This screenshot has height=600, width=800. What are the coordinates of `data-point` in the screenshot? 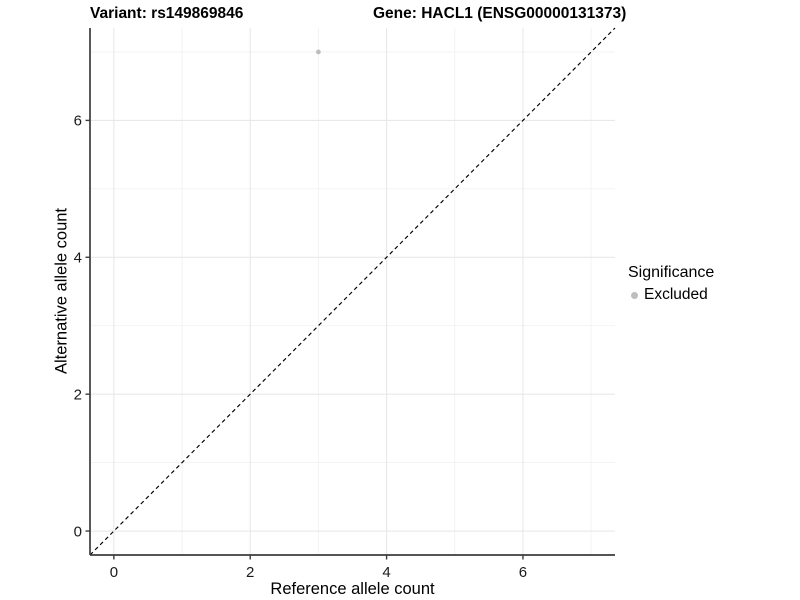 It's located at (318, 52).